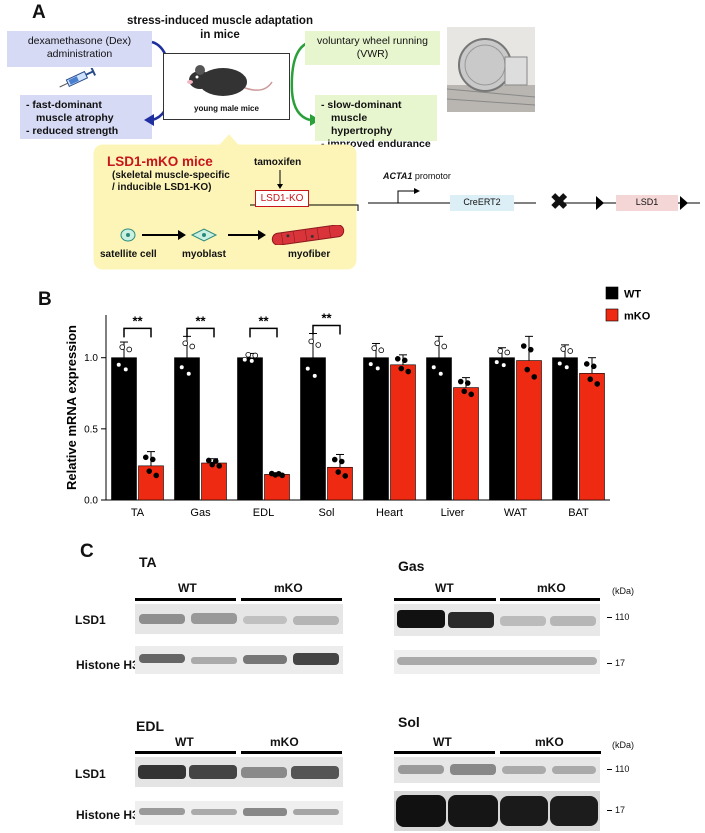 Image resolution: width=705 pixels, height=833 pixels. I want to click on blot-sol-mko-bar, so click(550, 752).